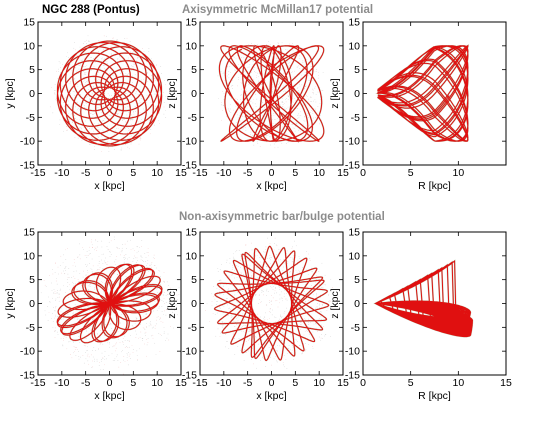 This screenshot has height=422, width=550. What do you see at coordinates (108, 94) in the screenshot?
I see `orbit-cloud` at bounding box center [108, 94].